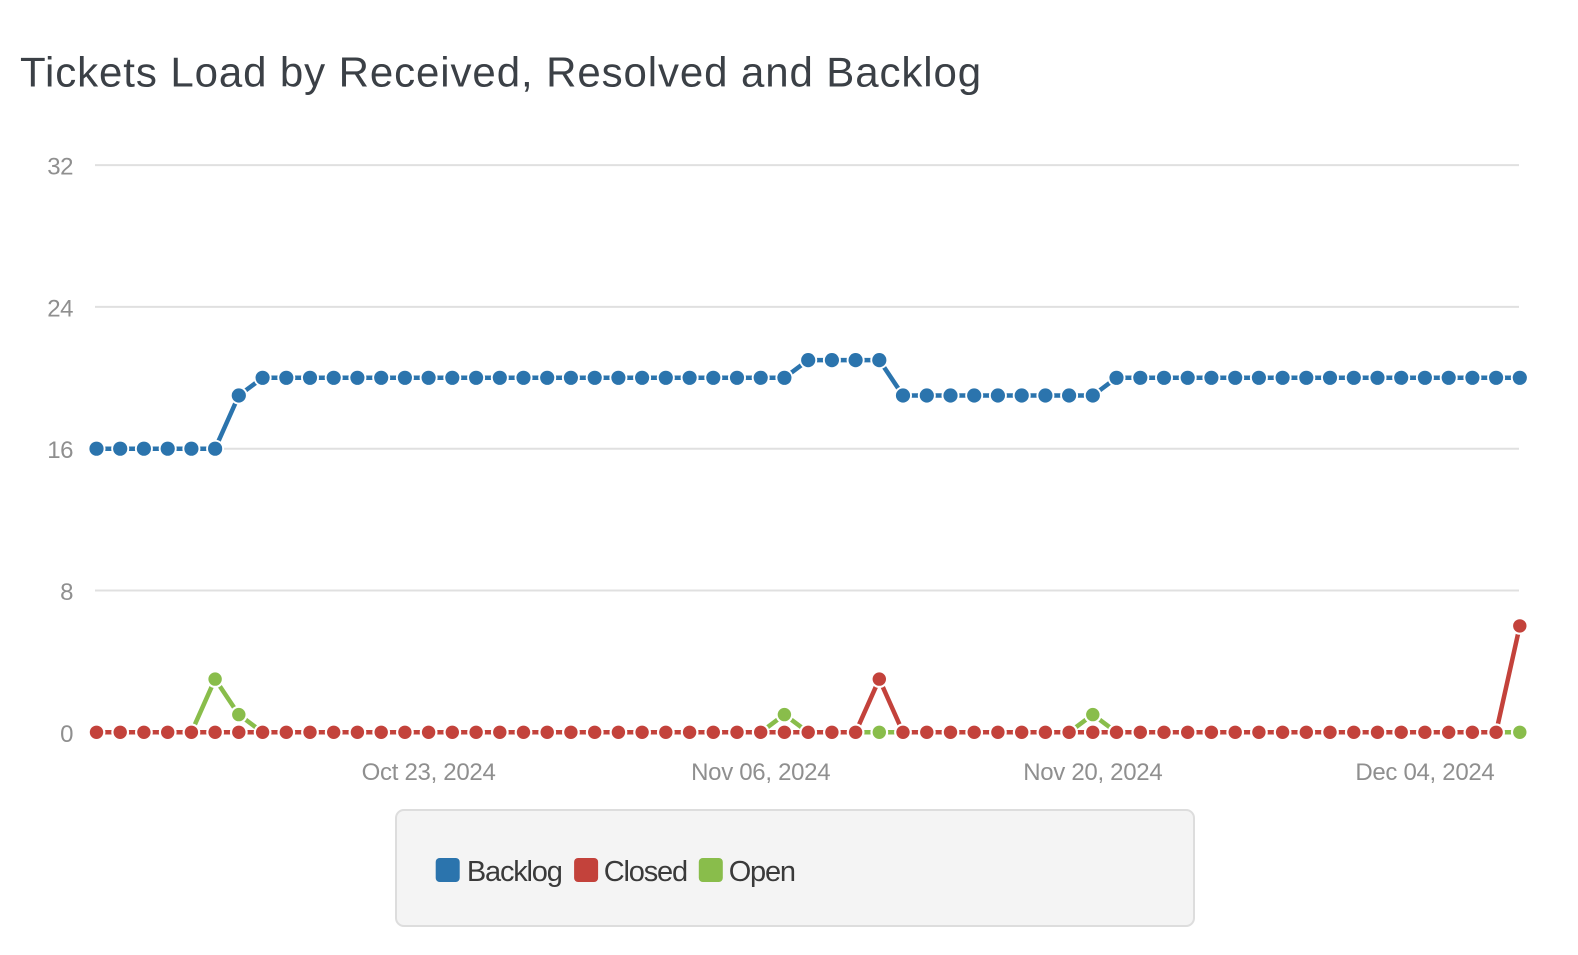 Image resolution: width=1578 pixels, height=955 pixels. Describe the element at coordinates (1424, 772) in the screenshot. I see `svg-text: Dec 04, 2024` at that location.